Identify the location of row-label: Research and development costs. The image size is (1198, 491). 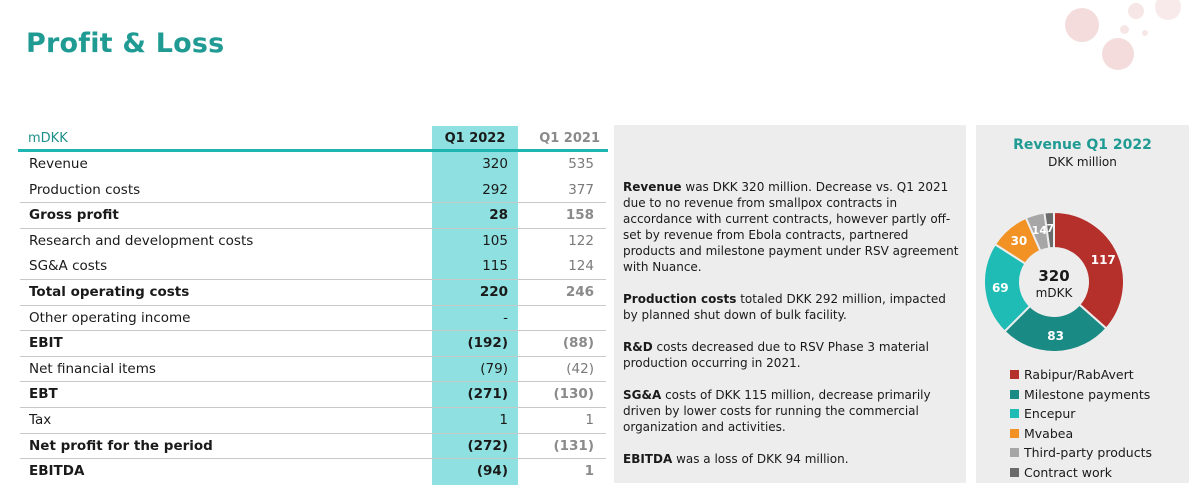
(141, 240).